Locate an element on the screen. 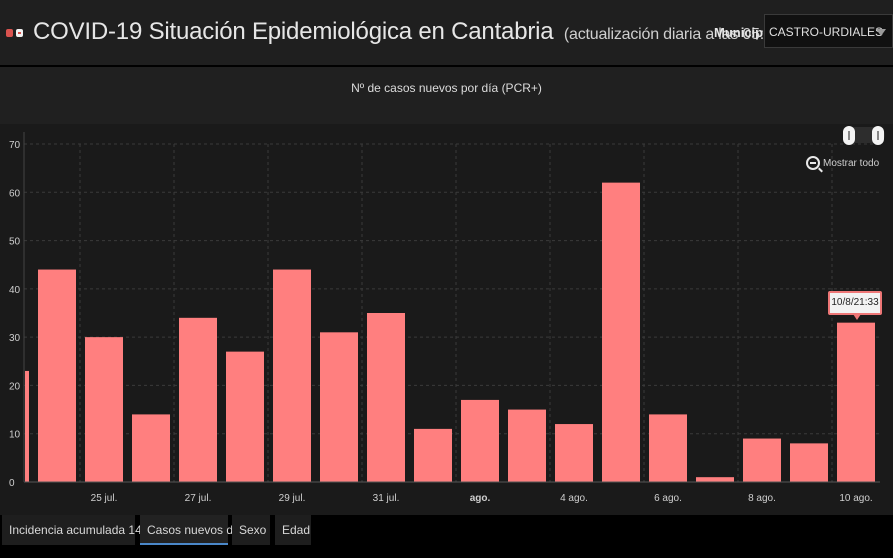  tab-incidencia-acumulada-14-días: Incidencia acumulada 14 días is located at coordinates (85, 530).